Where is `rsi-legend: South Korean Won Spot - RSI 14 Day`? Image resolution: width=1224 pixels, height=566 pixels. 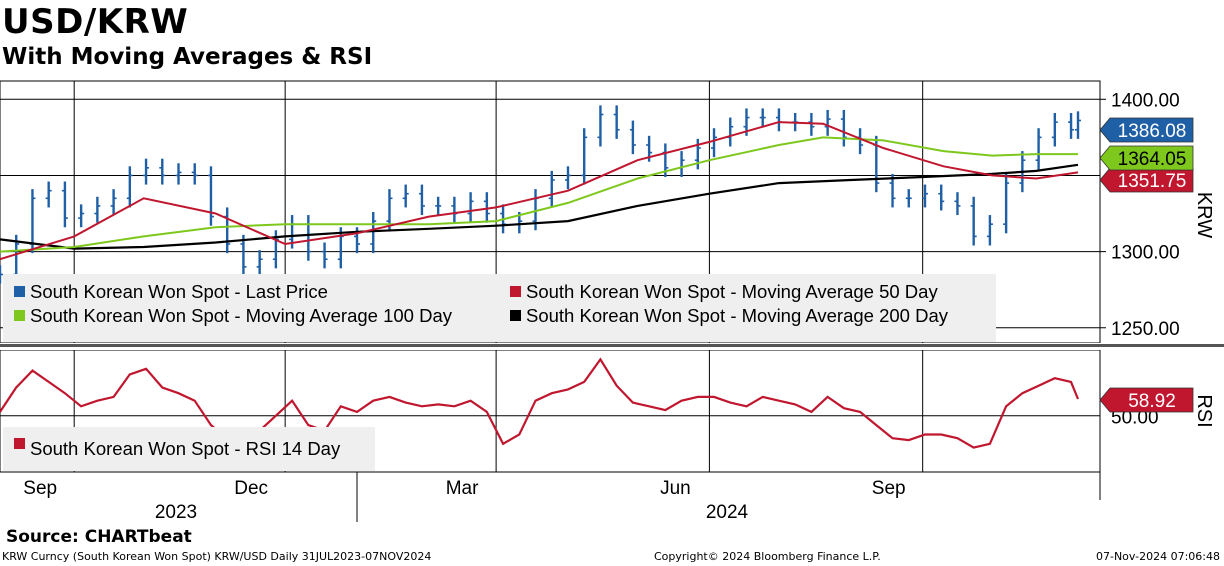 rsi-legend: South Korean Won Spot - RSI 14 Day is located at coordinates (177, 448).